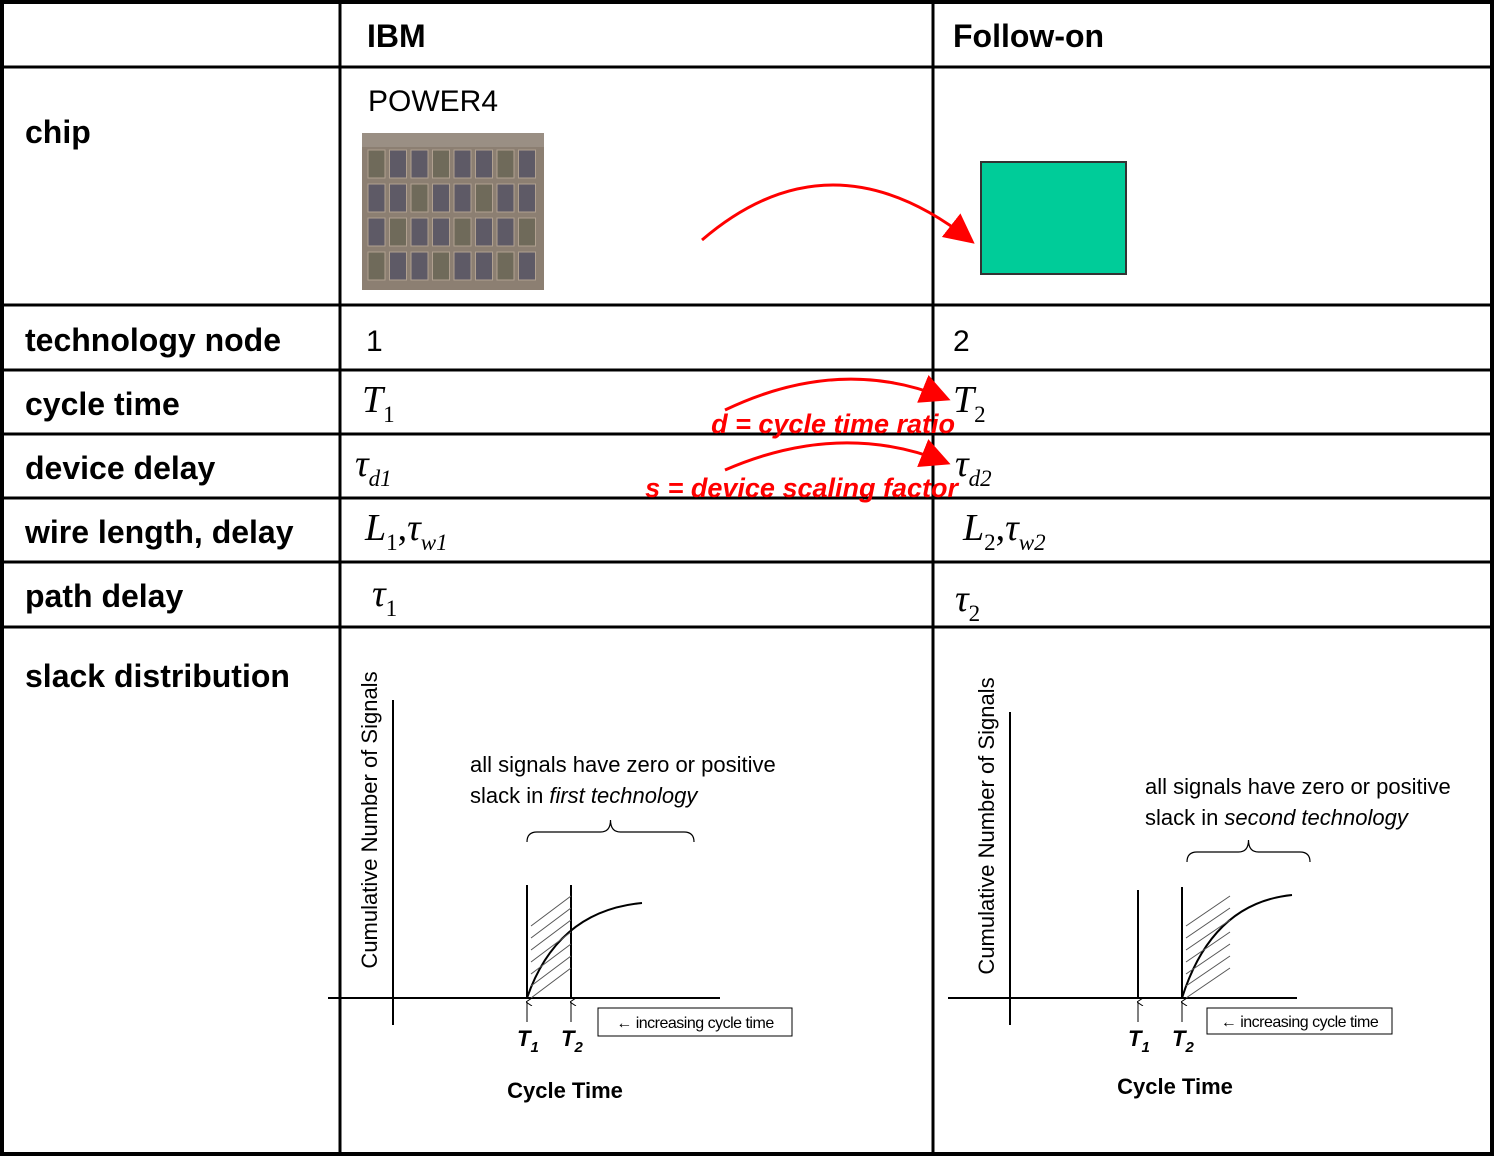  What do you see at coordinates (434, 542) in the screenshot?
I see `math-subscript: w1` at bounding box center [434, 542].